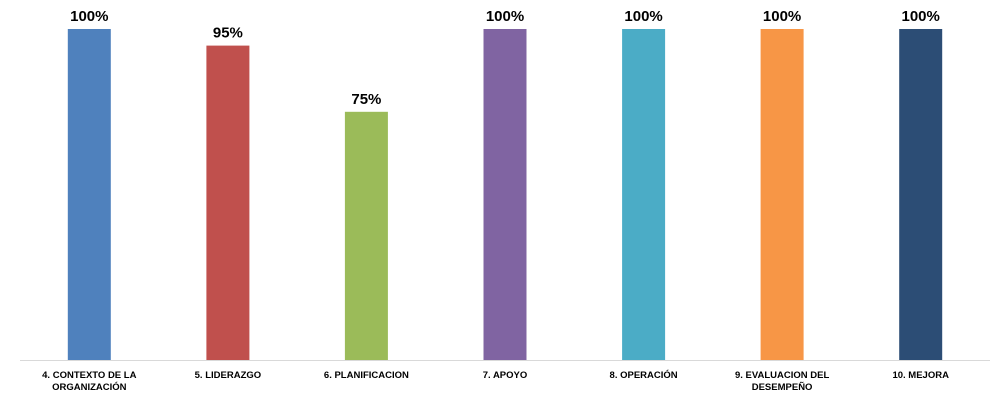  Describe the element at coordinates (89, 375) in the screenshot. I see `category-label-line: 4. CONTEXTO DE LA` at that location.